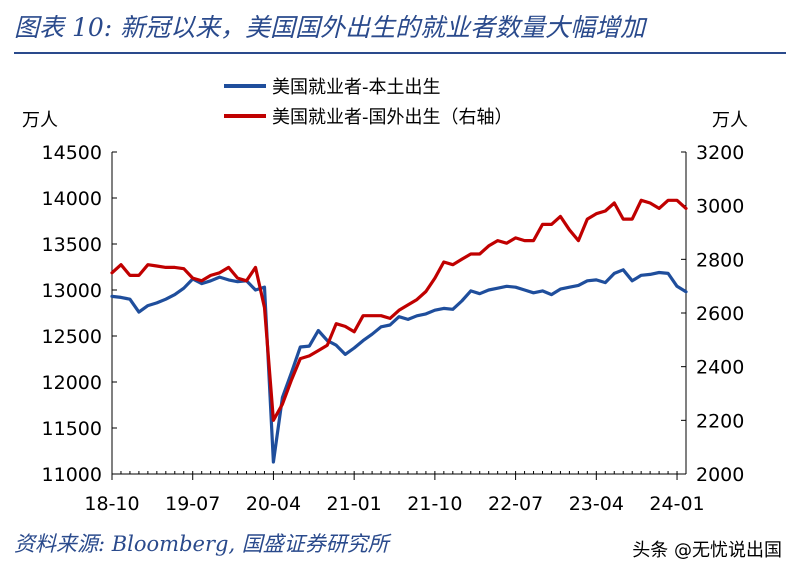 This screenshot has height=575, width=800. I want to click on y-left-tick-label: 13000, so click(72, 291).